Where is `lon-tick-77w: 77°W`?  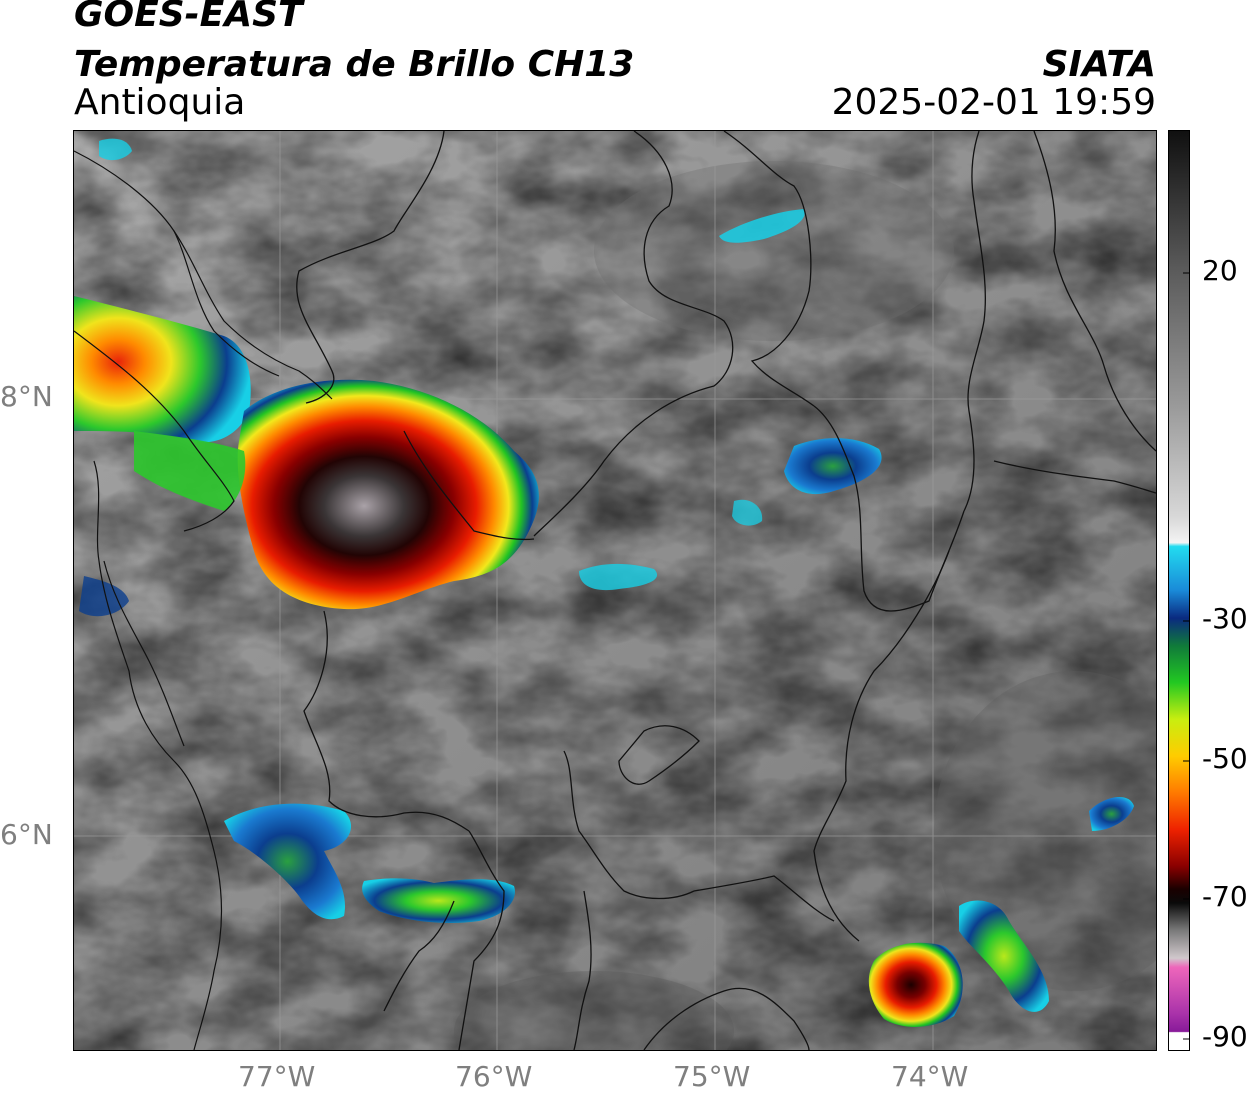 lon-tick-77w: 77°W is located at coordinates (277, 1076).